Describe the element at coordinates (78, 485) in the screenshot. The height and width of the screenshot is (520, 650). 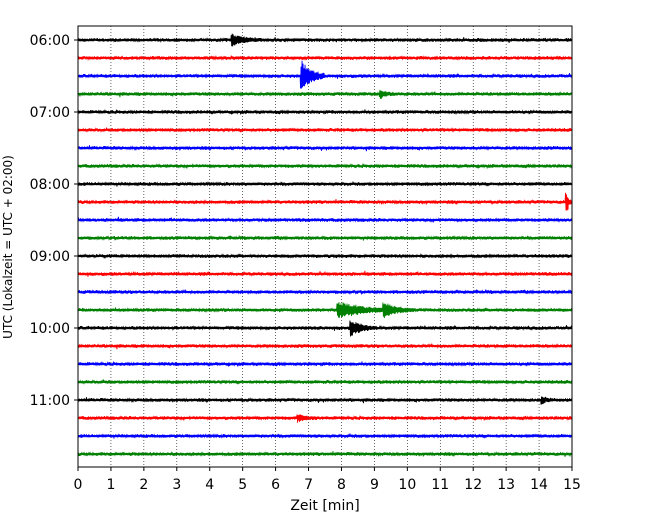
I see `x-tick-label: 0` at that location.